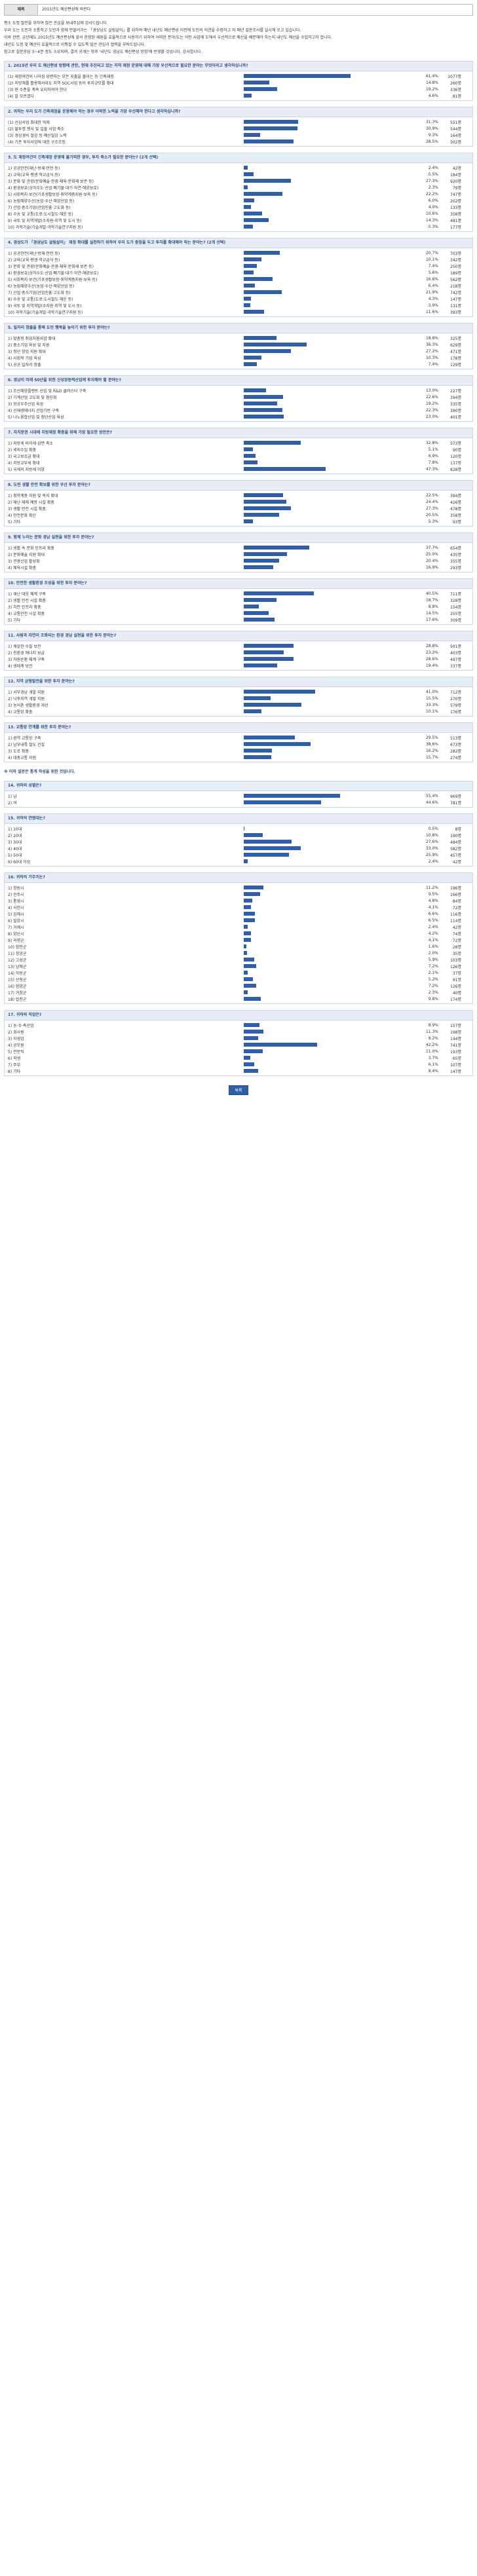 The height and width of the screenshot is (2576, 477). What do you see at coordinates (431, 619) in the screenshot?
I see `answer-percent: 17.6%` at bounding box center [431, 619].